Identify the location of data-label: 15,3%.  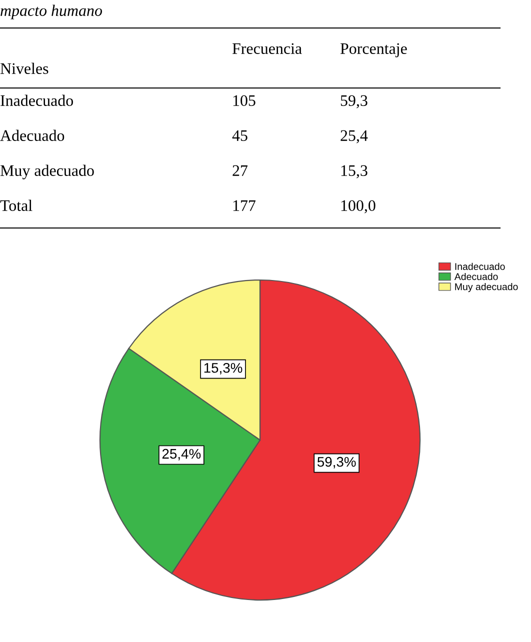
(223, 368).